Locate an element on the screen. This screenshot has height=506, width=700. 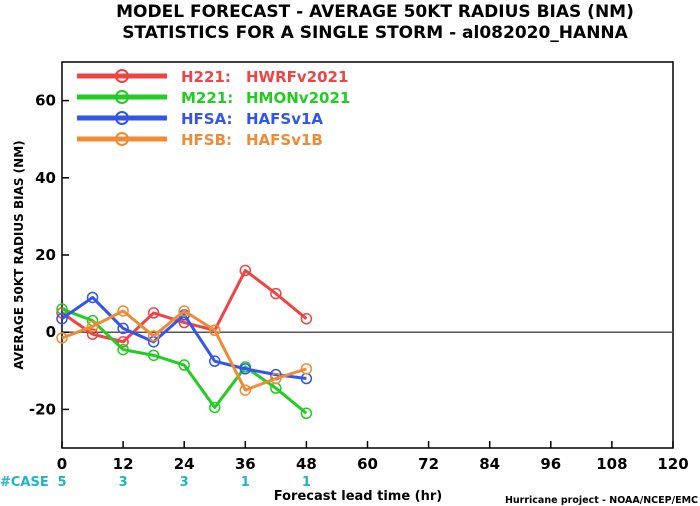
x-tick-label: 48 is located at coordinates (306, 464).